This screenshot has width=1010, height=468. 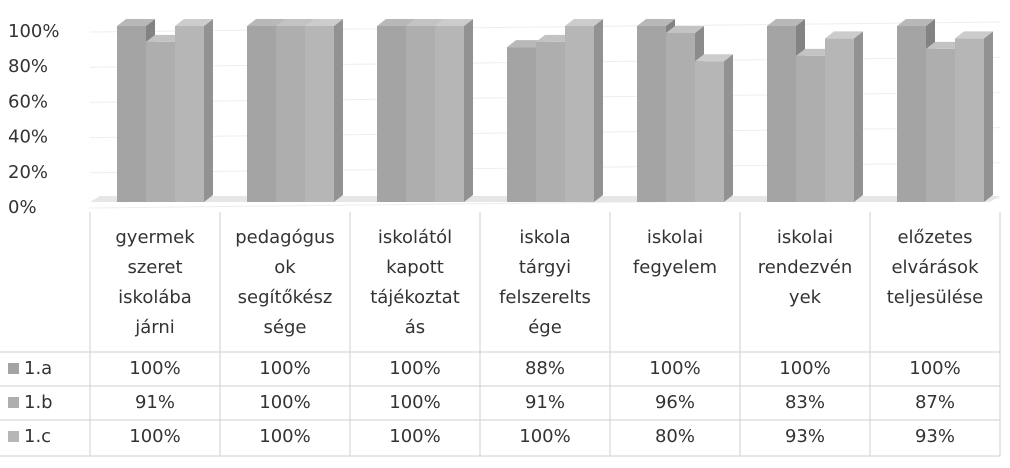 I want to click on x-tick-label: iskola, so click(x=544, y=237).